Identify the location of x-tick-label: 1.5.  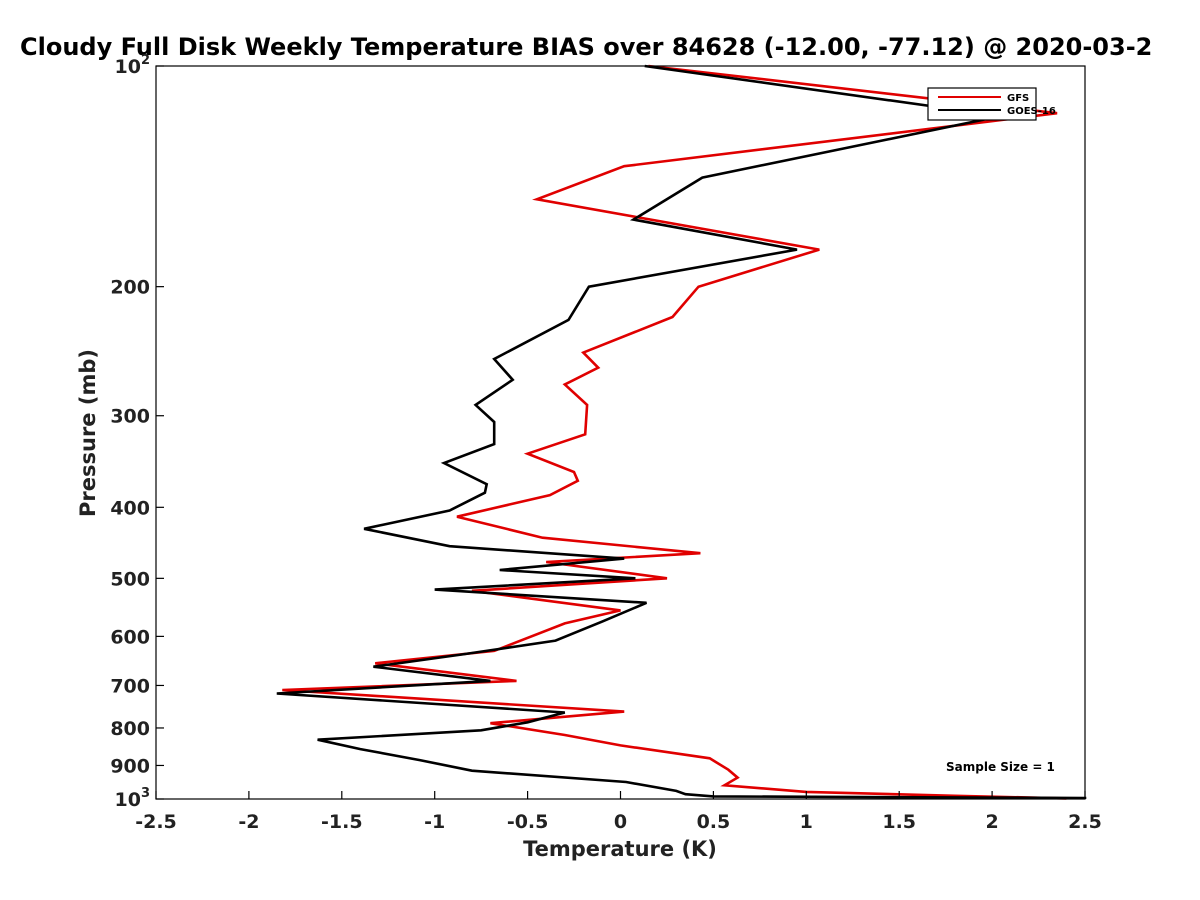
(899, 822).